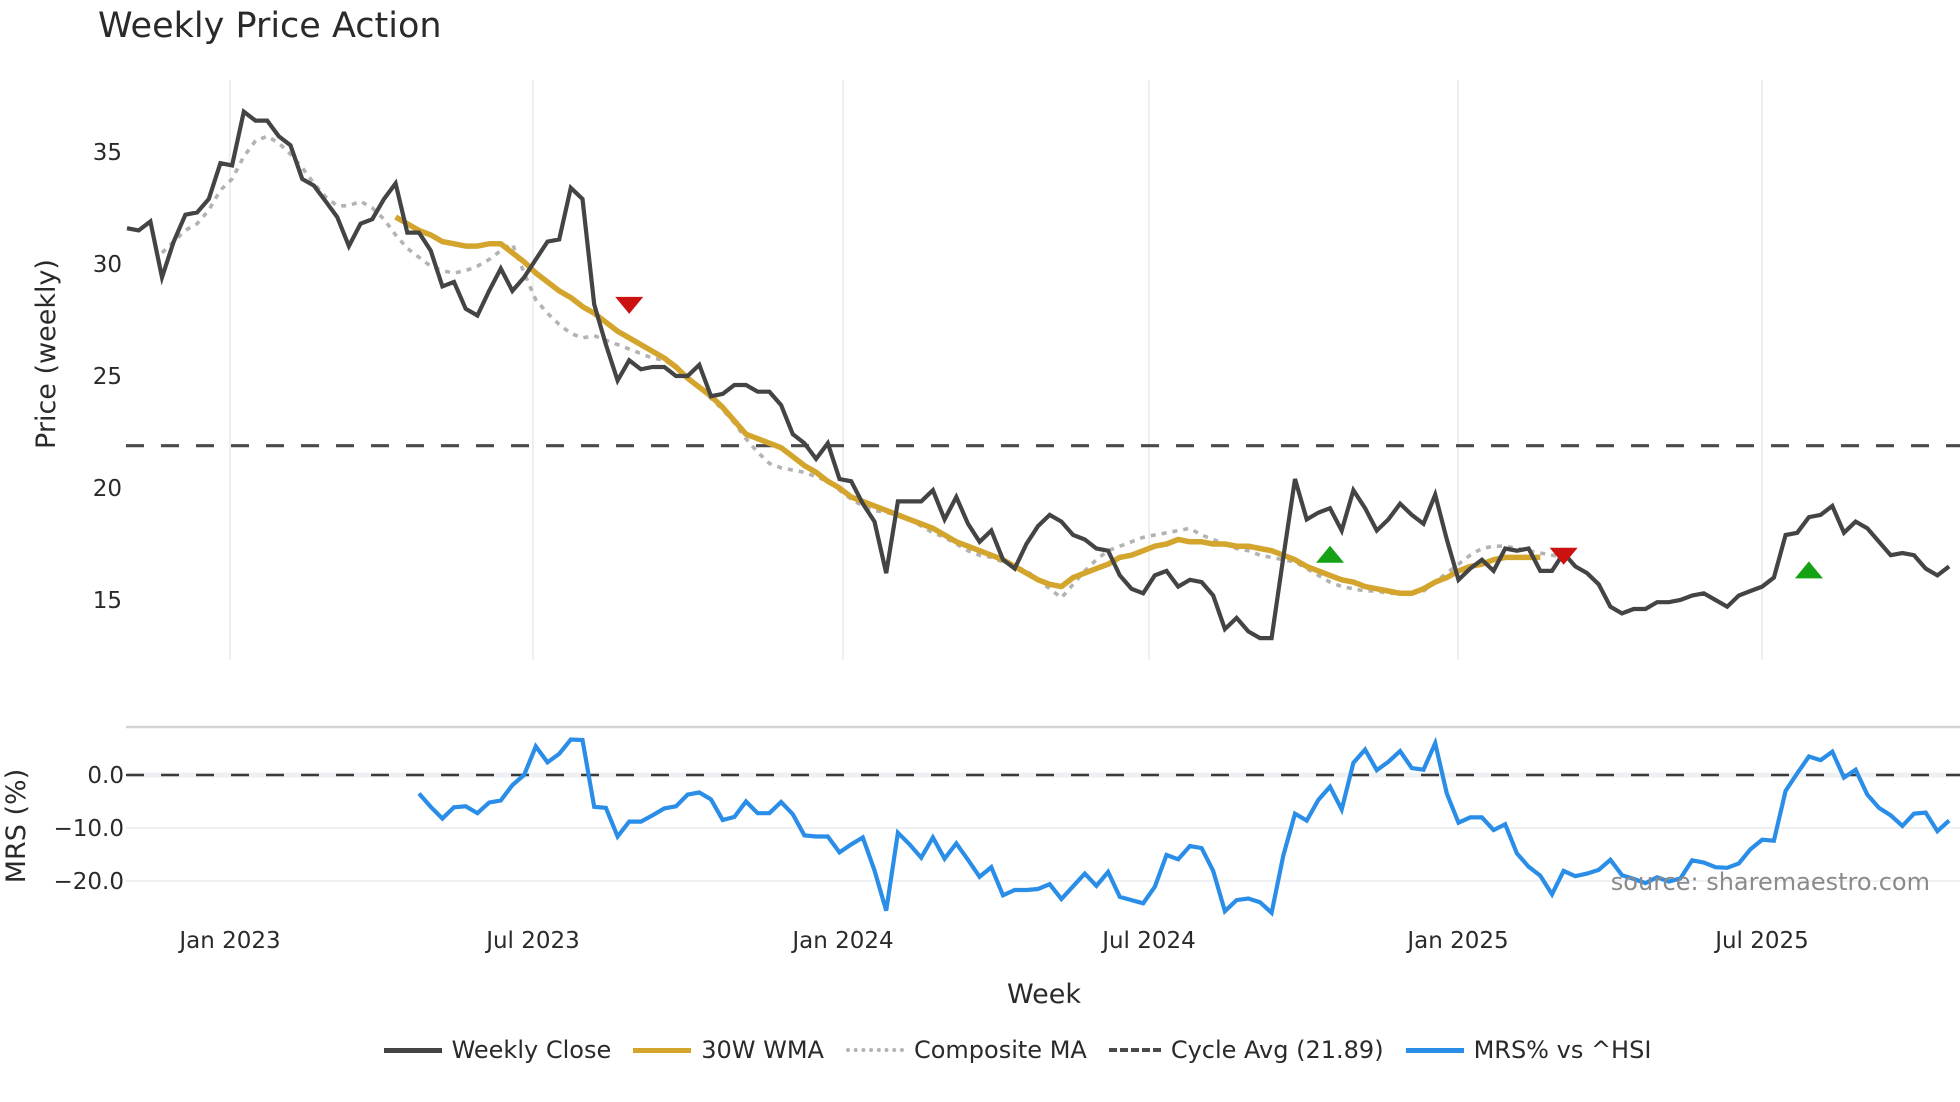  What do you see at coordinates (228, 941) in the screenshot?
I see `x-tick-label: Jan 2023` at bounding box center [228, 941].